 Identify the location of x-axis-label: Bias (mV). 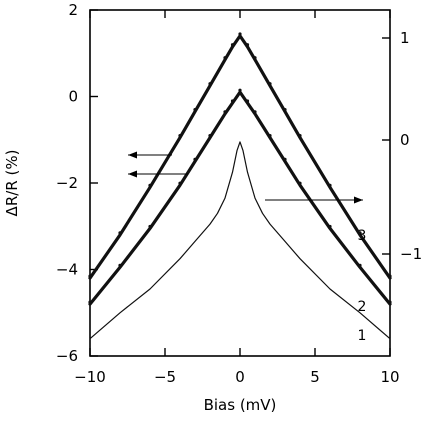
(240, 405).